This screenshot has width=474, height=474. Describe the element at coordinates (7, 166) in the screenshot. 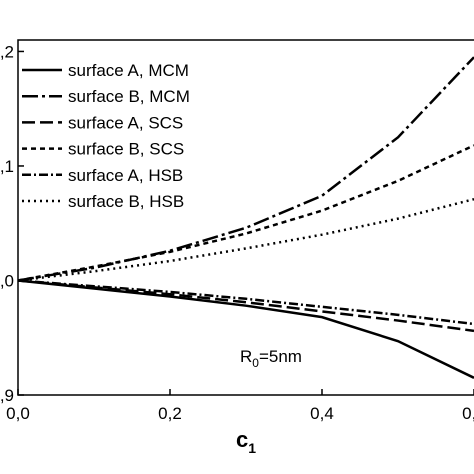

I see `y-tick-label: 1,1` at that location.